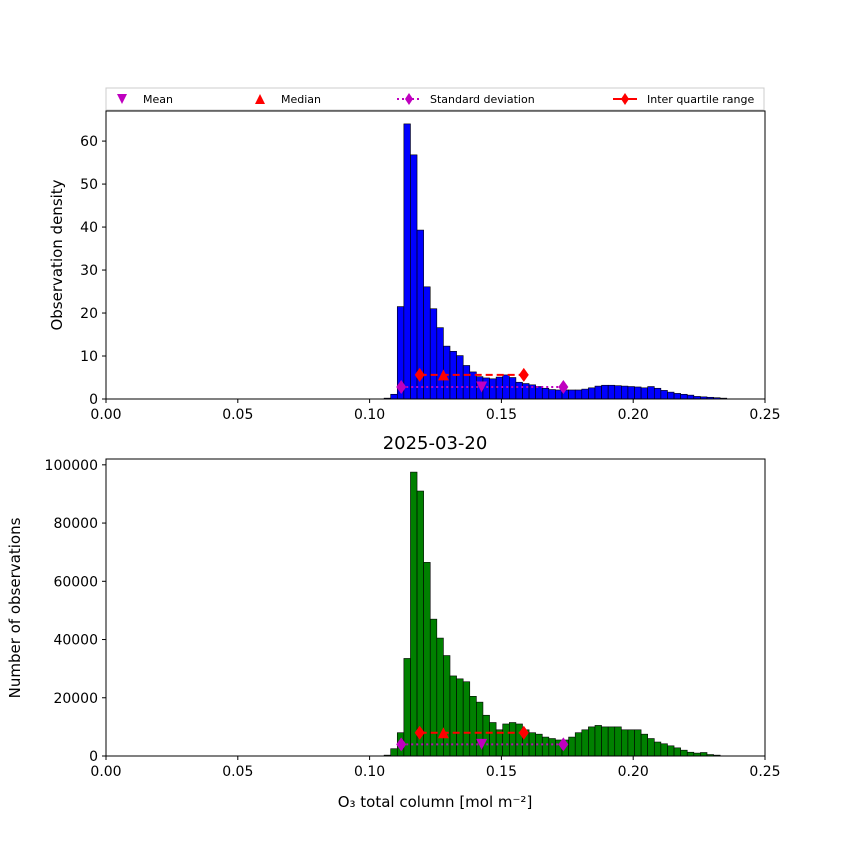 The height and width of the screenshot is (850, 850). Describe the element at coordinates (89, 142) in the screenshot. I see `y-tick-label: 60` at that location.